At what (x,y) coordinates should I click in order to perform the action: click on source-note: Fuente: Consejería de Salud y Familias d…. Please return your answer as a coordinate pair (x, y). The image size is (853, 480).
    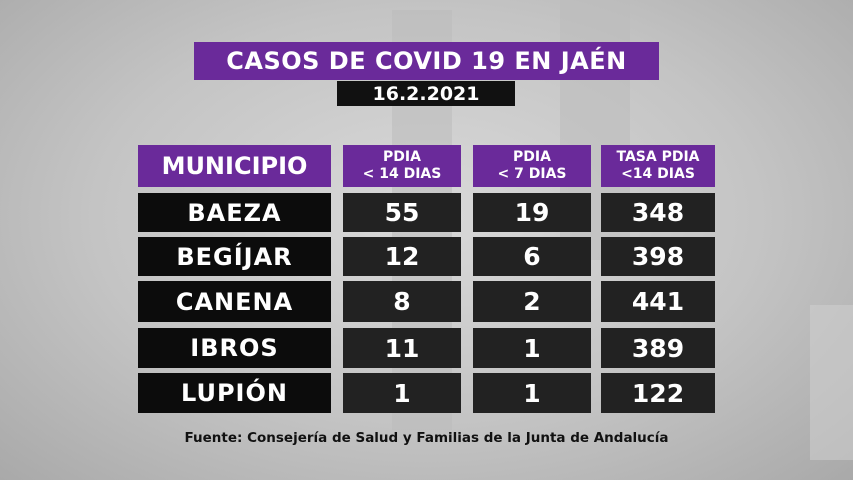
    Looking at the image, I should click on (426, 438).